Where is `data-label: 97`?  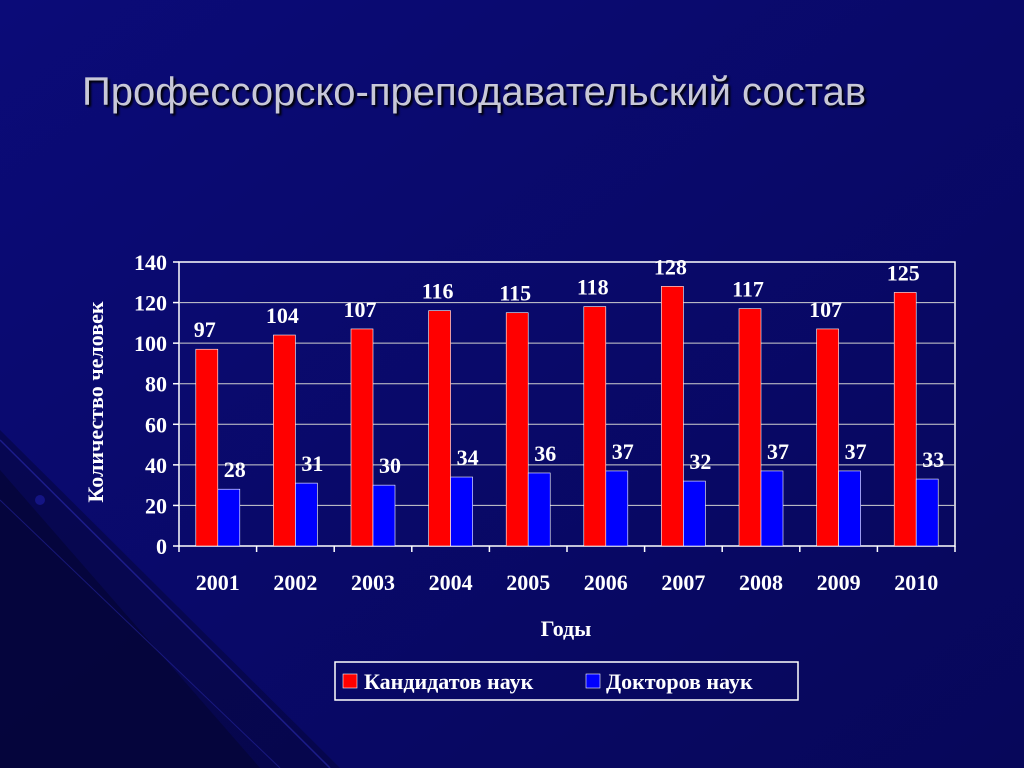
data-label: 97 is located at coordinates (205, 329).